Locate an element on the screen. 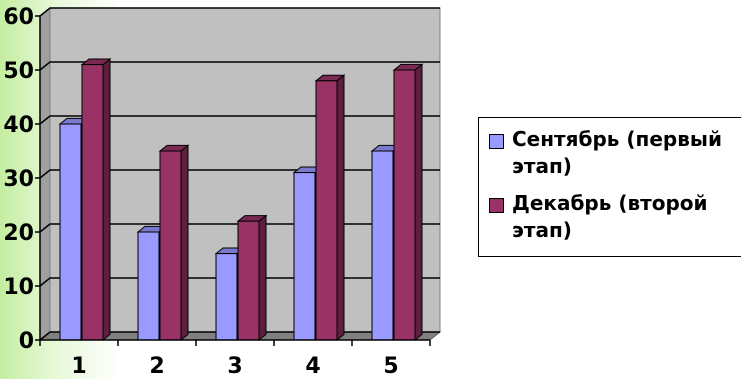 This screenshot has height=379, width=741. y-tick-label-10: 10 is located at coordinates (18, 287).